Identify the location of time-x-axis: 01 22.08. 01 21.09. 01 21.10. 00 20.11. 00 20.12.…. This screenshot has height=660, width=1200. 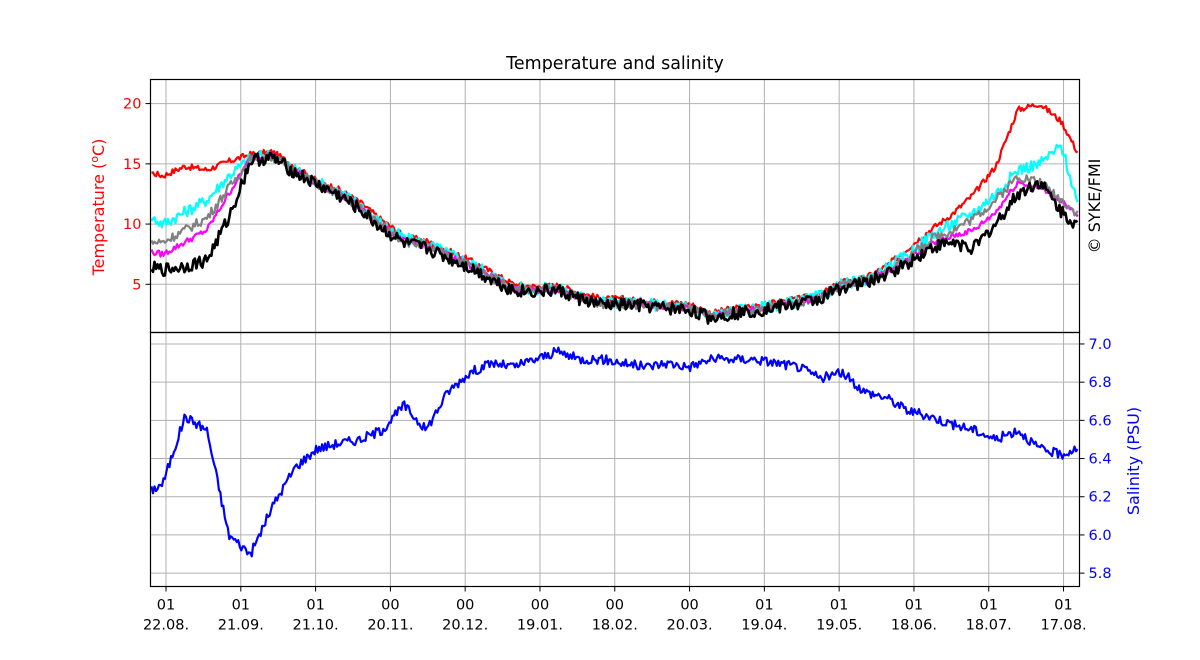
(615, 610).